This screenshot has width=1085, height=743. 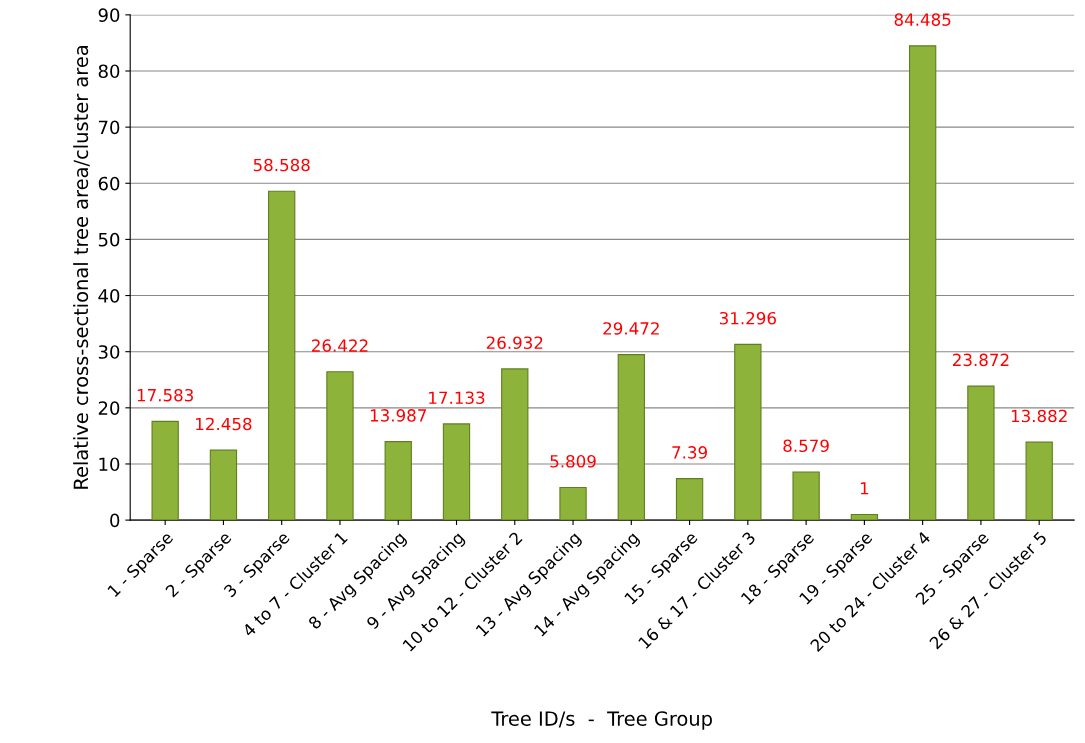 I want to click on data-label: 13.987, so click(x=398, y=415).